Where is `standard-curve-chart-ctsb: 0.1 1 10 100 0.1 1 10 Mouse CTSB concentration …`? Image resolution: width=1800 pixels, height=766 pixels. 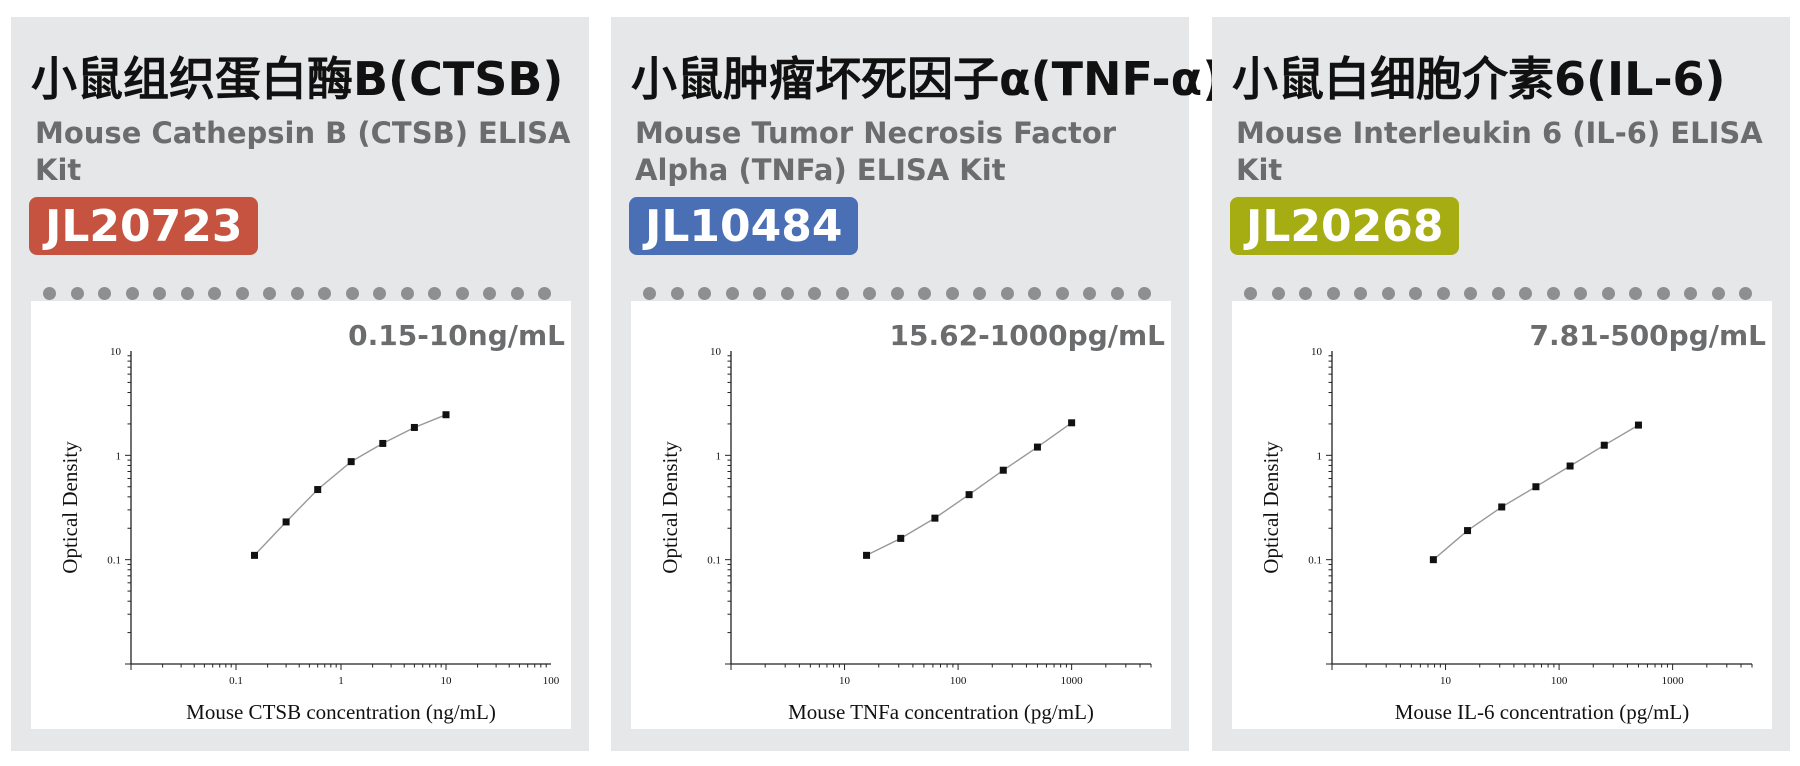
standard-curve-chart-ctsb: 0.1 1 10 100 0.1 1 10 Mouse CTSB concentration … is located at coordinates (309, 535).